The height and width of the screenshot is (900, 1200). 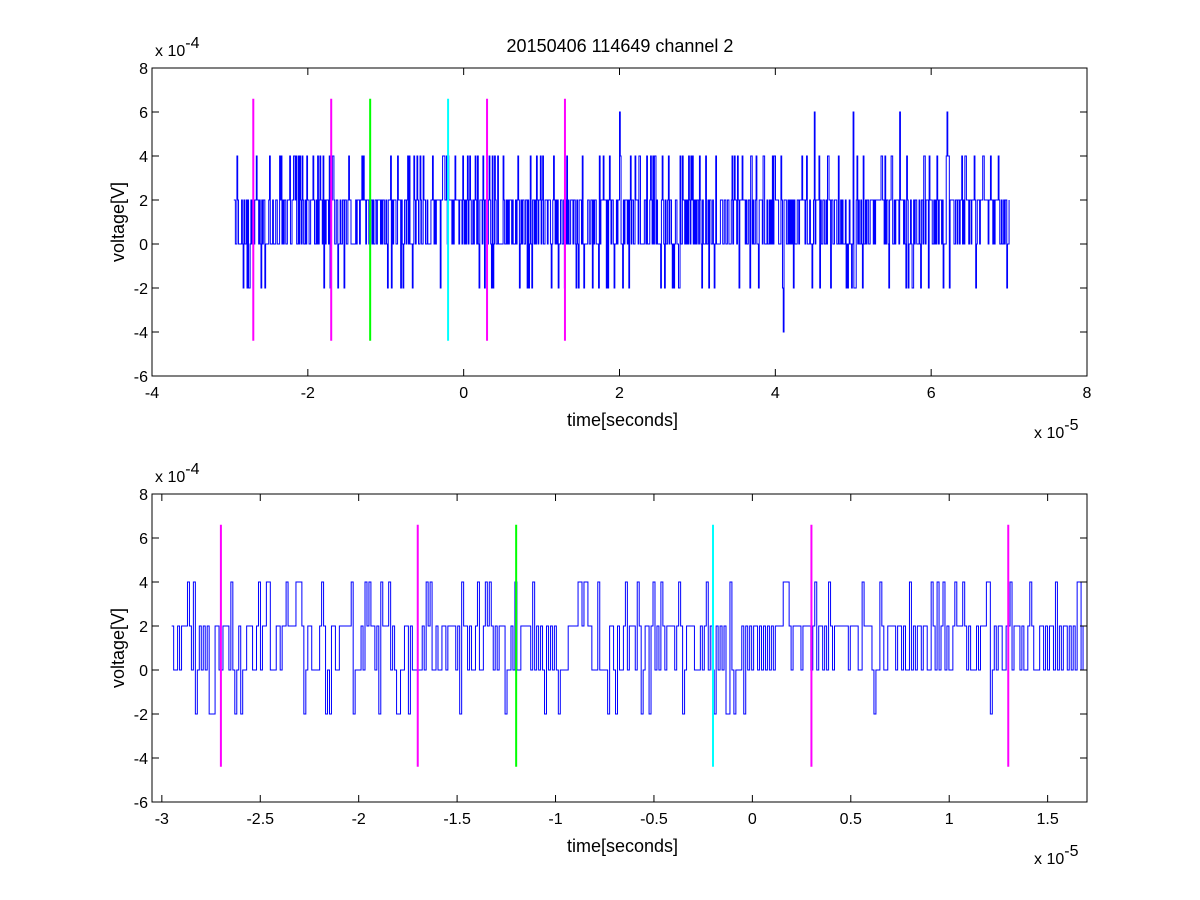 I want to click on top-y-tick-label: -6, so click(x=141, y=377).